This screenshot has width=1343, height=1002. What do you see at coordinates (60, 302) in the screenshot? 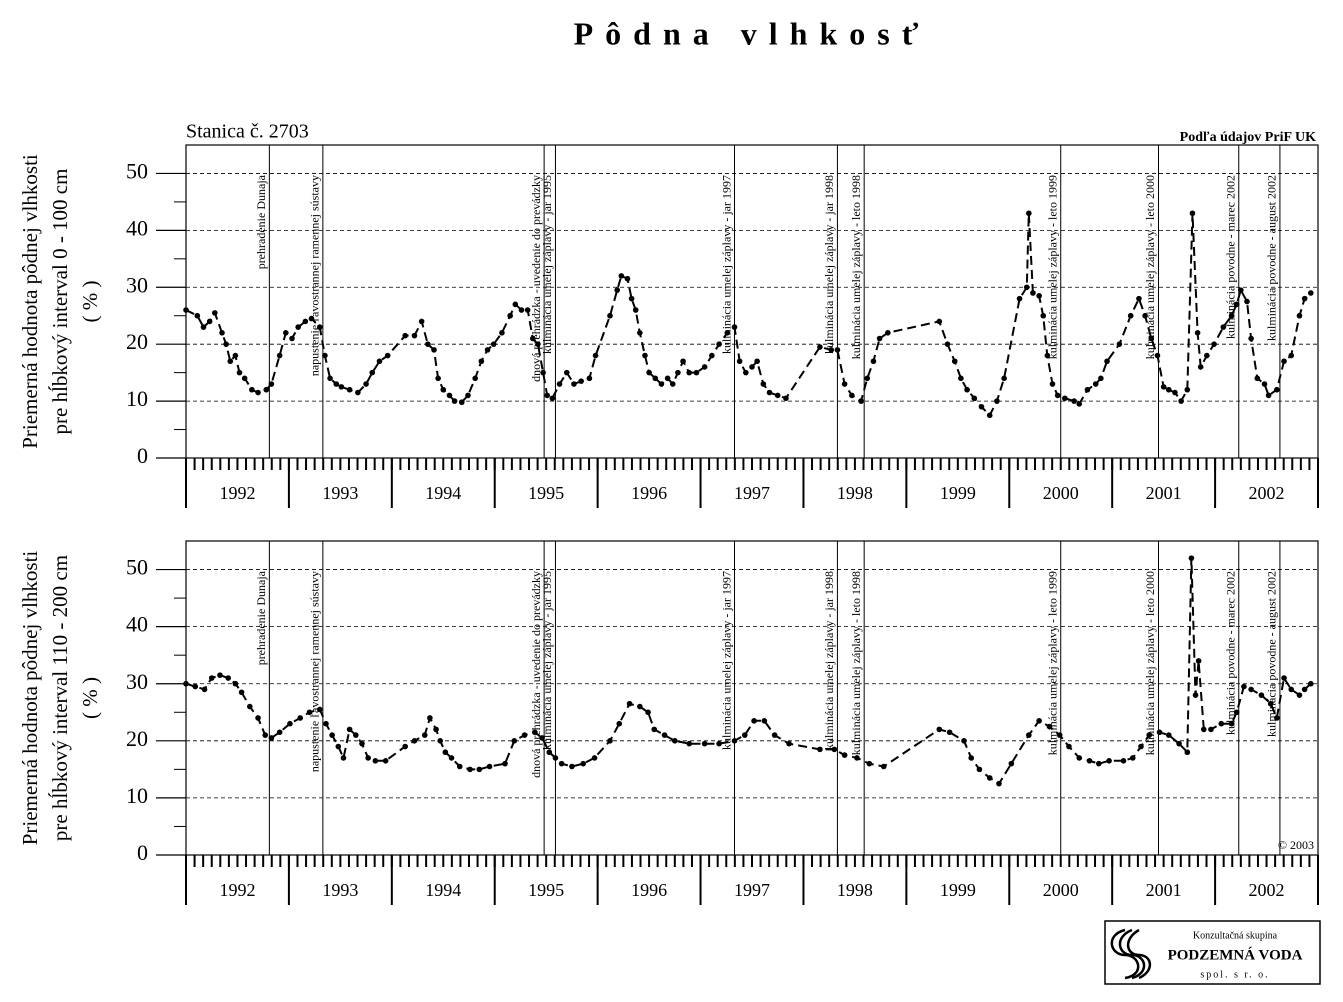
I see `y-axis-title: pre hĺbkový interval 0 - 100 cm` at bounding box center [60, 302].